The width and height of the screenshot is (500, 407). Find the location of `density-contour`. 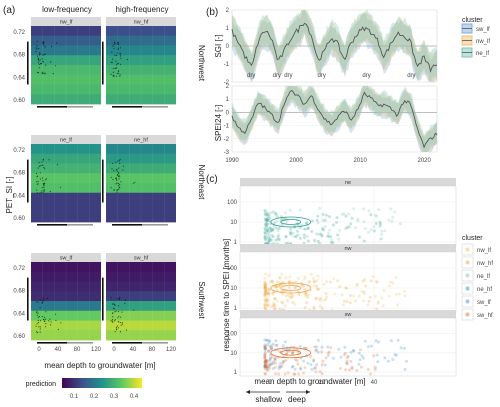

density-contour is located at coordinates (291, 353).